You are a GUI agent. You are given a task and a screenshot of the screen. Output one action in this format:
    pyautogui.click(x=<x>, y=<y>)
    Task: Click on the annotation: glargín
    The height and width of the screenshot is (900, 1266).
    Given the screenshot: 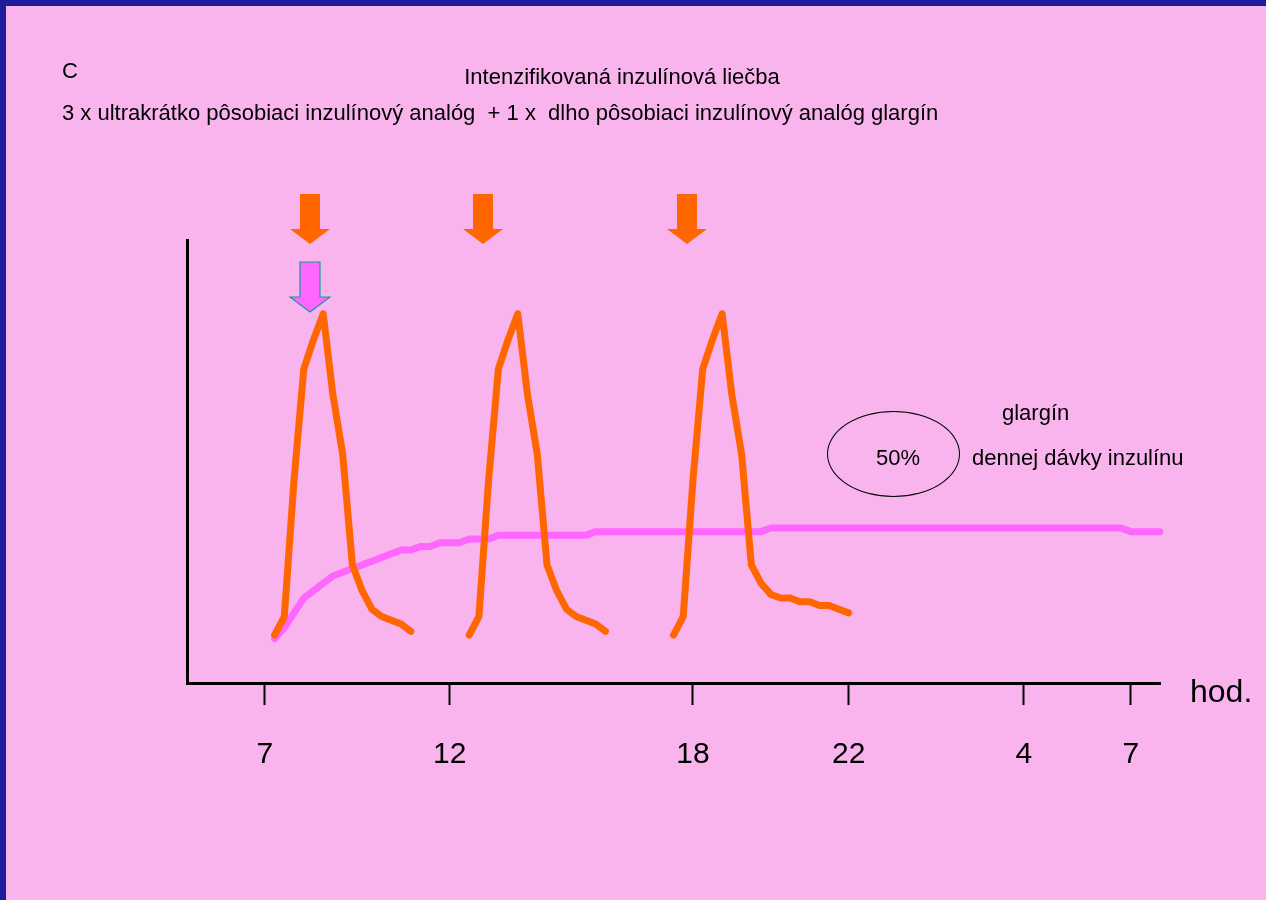 What is the action you would take?
    pyautogui.click(x=1036, y=413)
    